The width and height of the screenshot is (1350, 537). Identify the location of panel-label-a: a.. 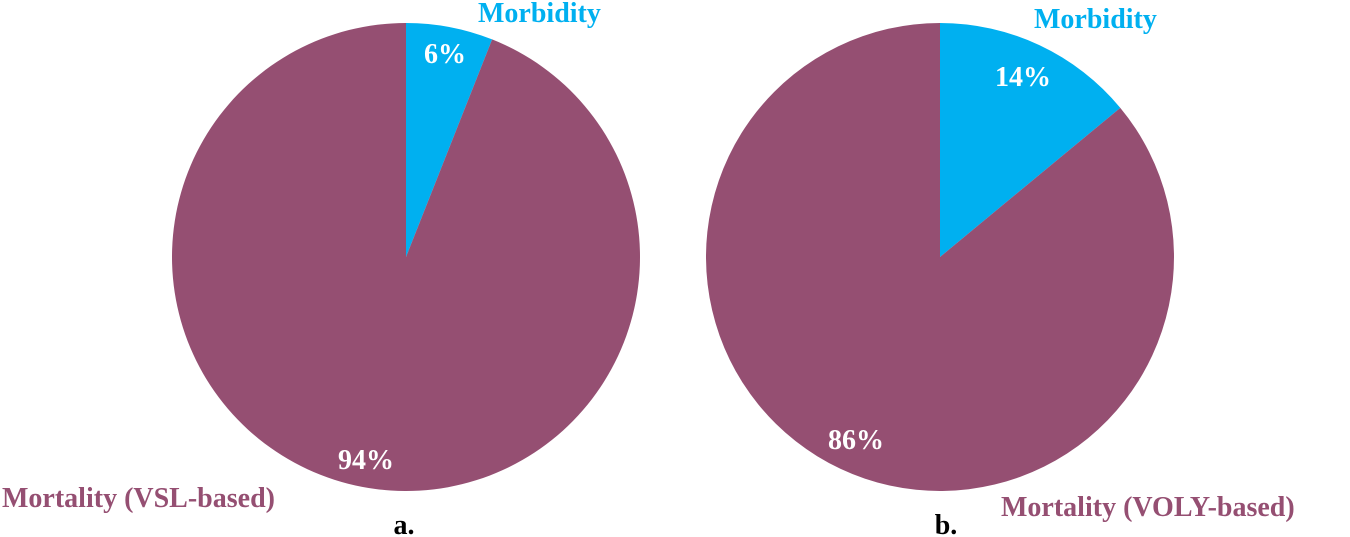
(404, 523).